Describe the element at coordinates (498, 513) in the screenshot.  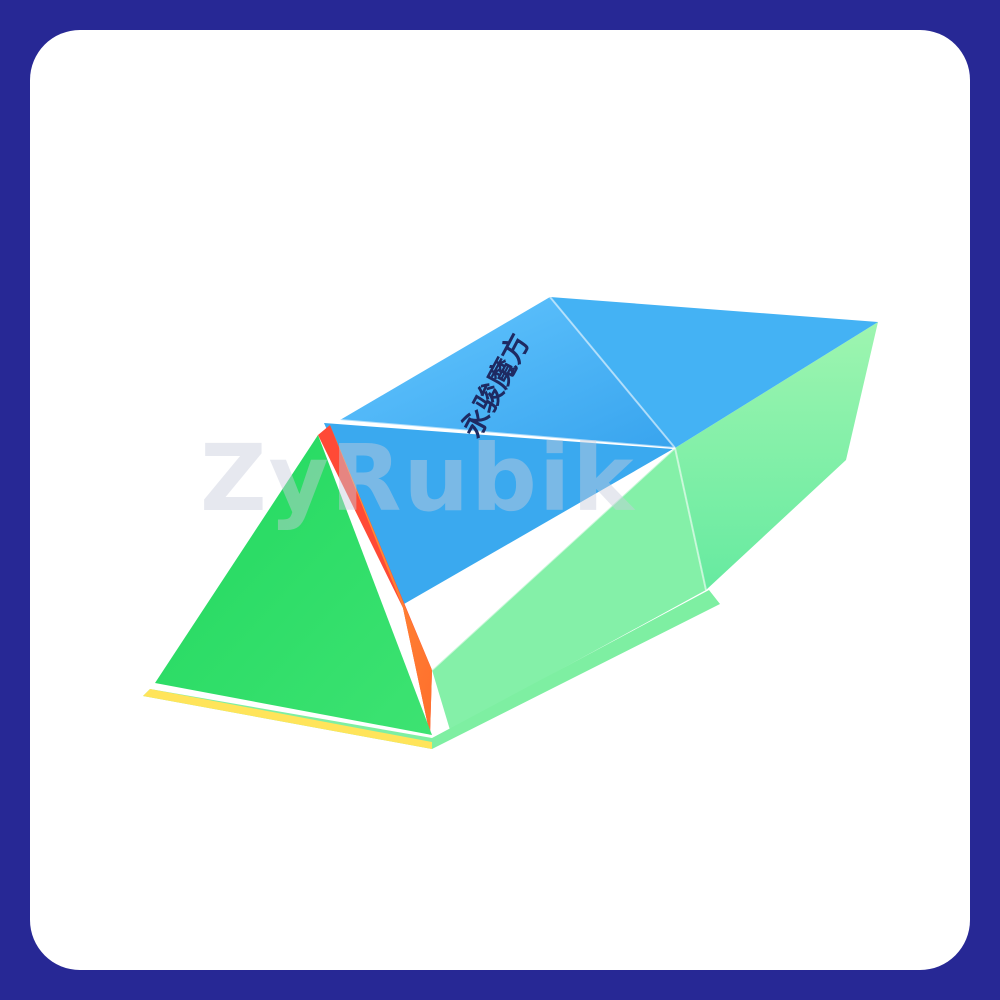
I see `lower-blue-triangle` at that location.